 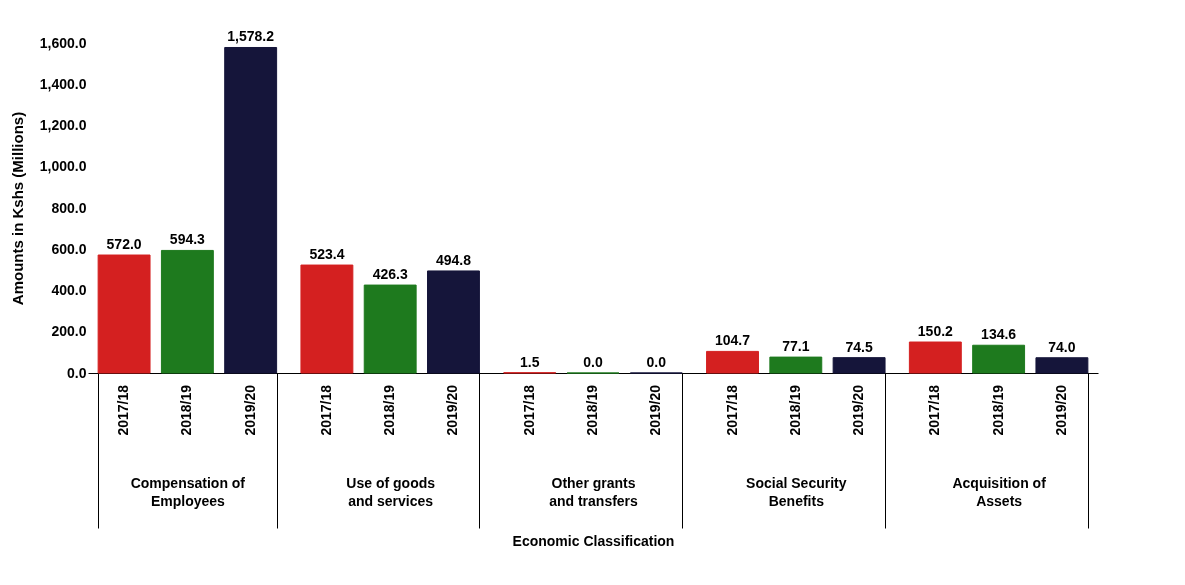 What do you see at coordinates (124, 244) in the screenshot?
I see `data-label: 572.0` at bounding box center [124, 244].